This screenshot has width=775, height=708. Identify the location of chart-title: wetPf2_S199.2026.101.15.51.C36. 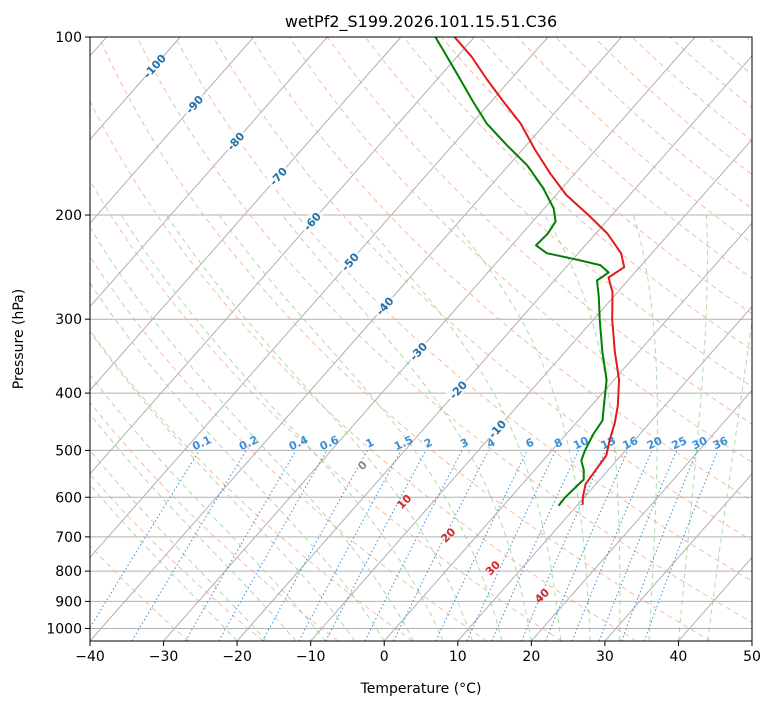
(421, 22).